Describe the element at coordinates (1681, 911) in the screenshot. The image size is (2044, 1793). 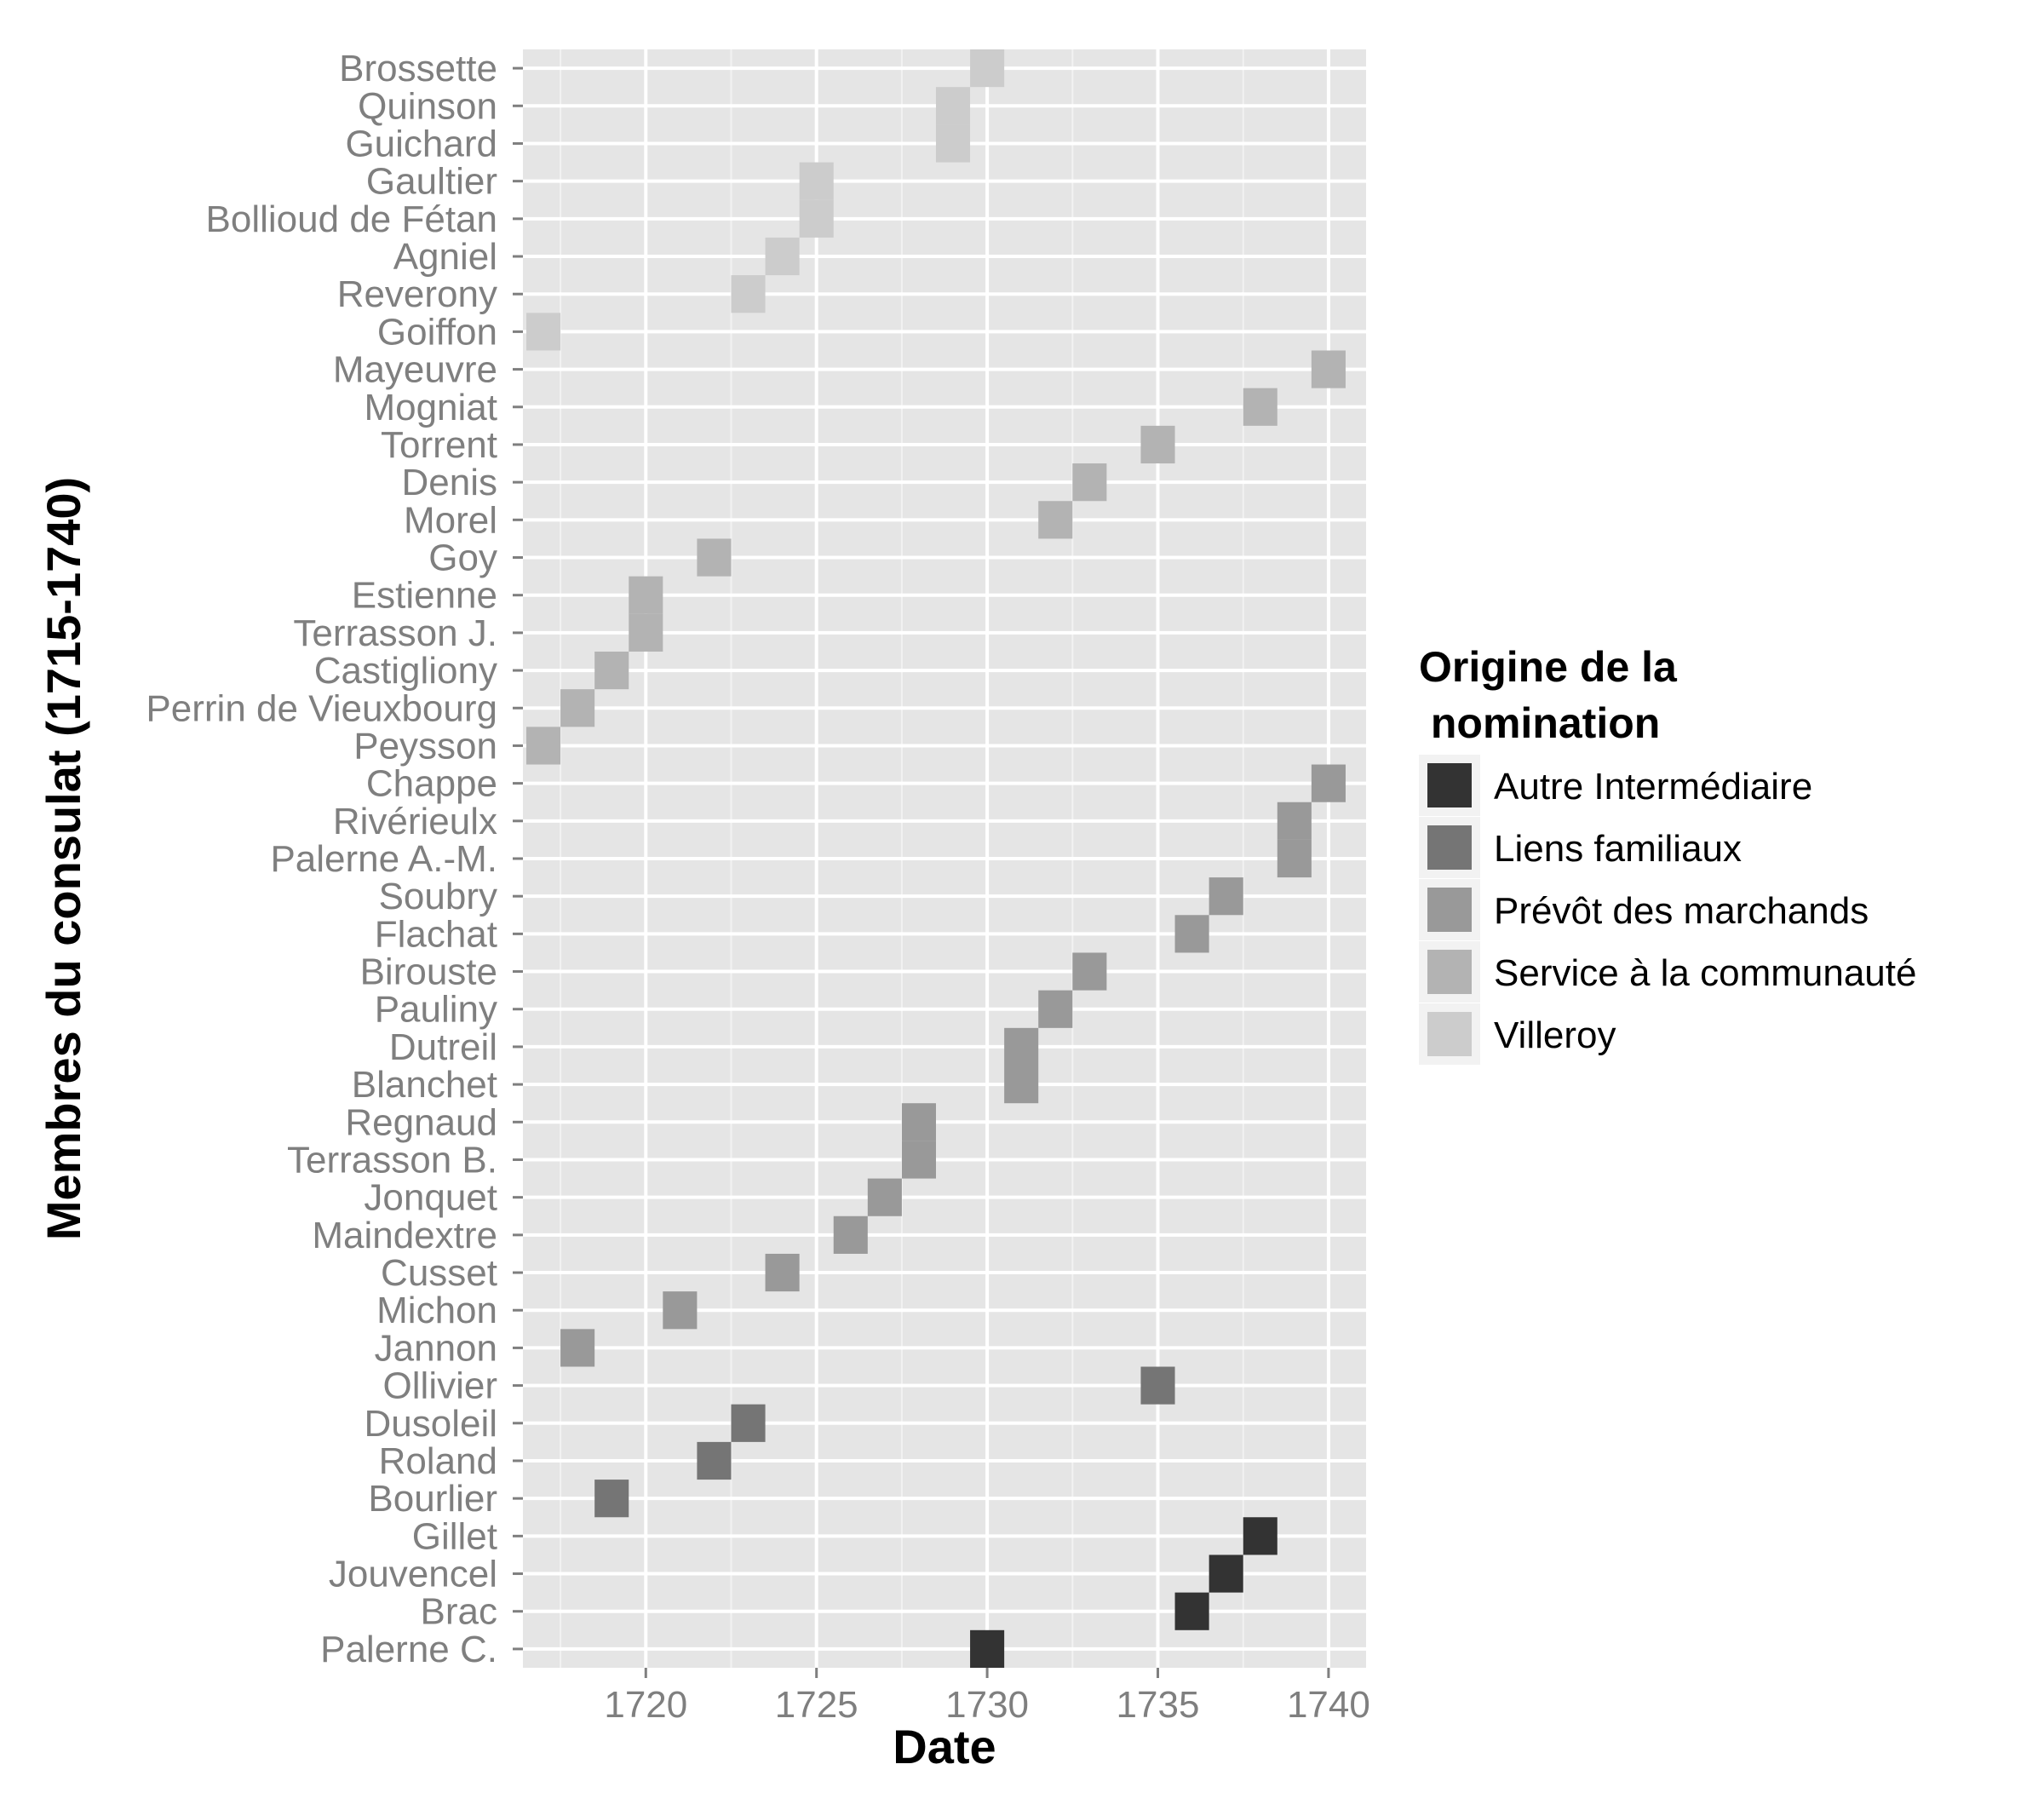
I see `legend-label: Prévôt des marchands` at that location.